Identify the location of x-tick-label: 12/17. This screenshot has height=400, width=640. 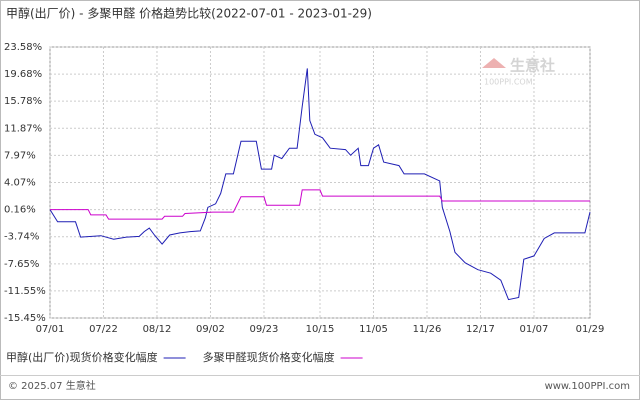
(480, 329).